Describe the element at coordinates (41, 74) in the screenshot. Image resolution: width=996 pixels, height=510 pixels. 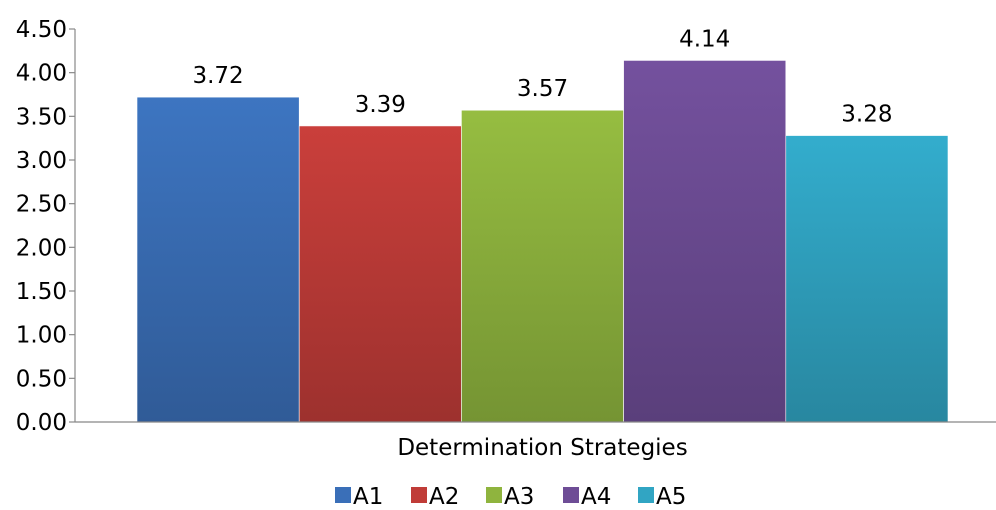
I see `y-tick-label: 4.00` at that location.